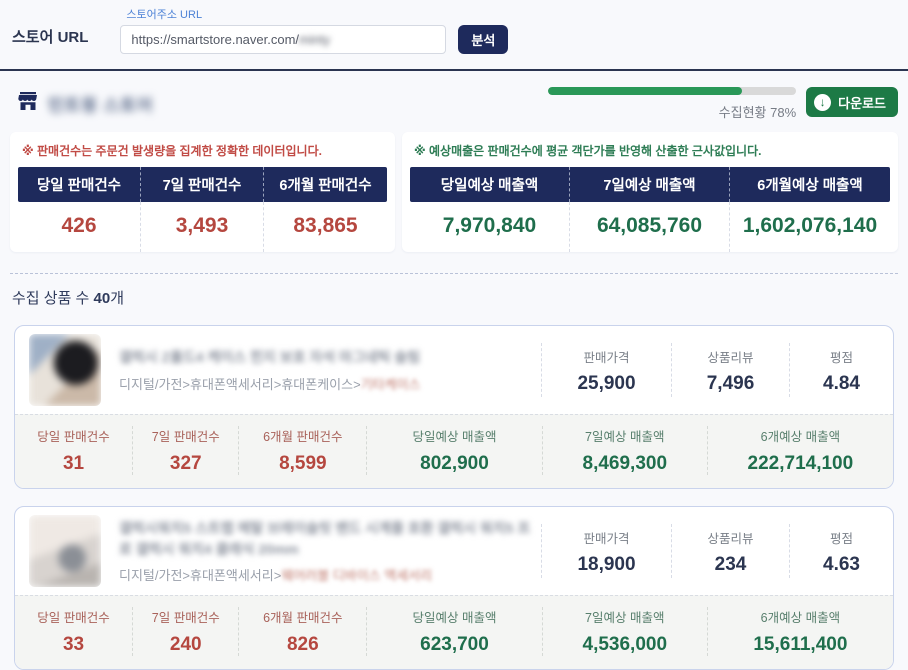 The image size is (908, 670). What do you see at coordinates (606, 383) in the screenshot?
I see `price-value: 25,900` at bounding box center [606, 383].